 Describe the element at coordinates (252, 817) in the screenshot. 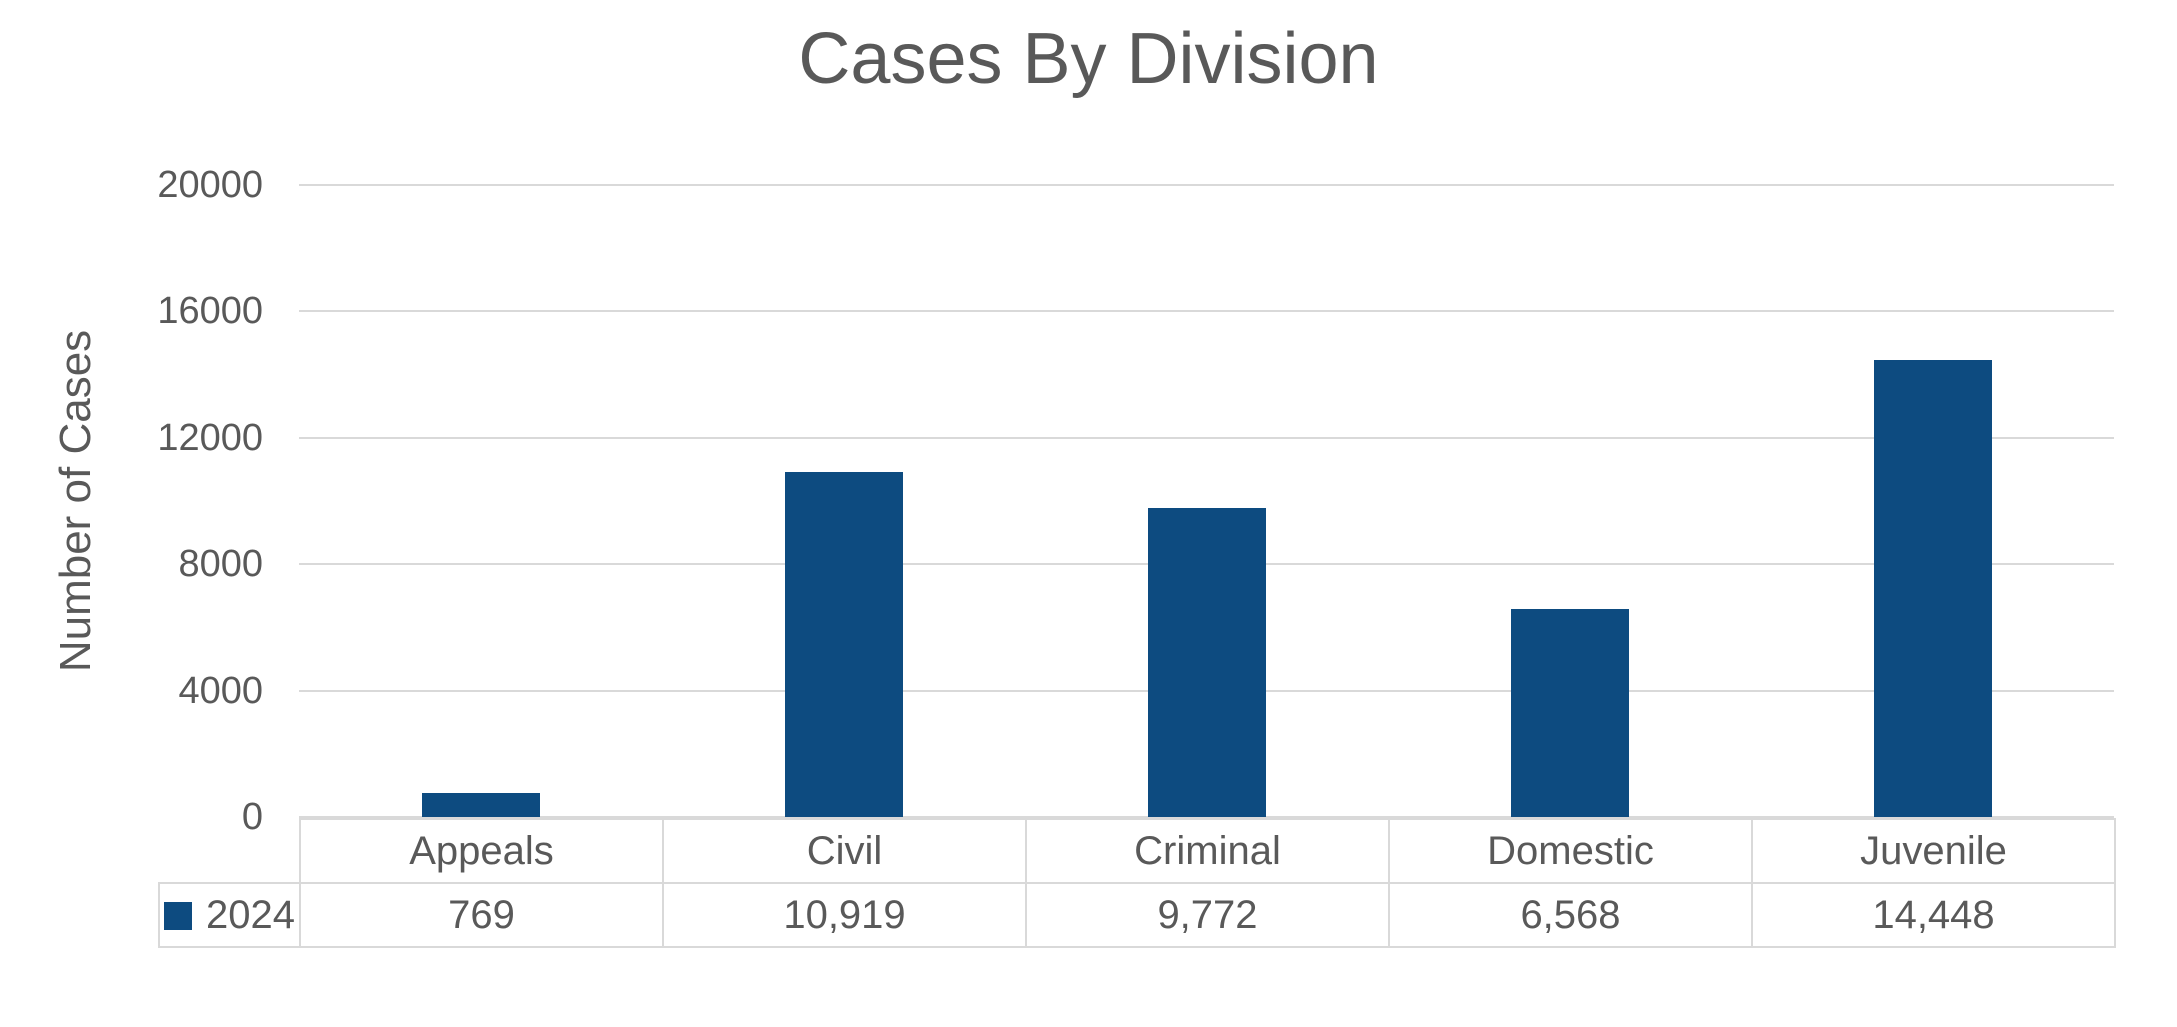

I see `y-tick-label-0: 0` at that location.